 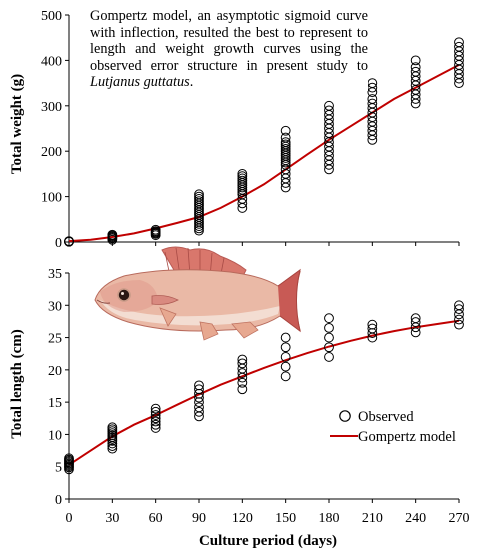 I want to click on weight-y-tick-label: 500, so click(x=51, y=16).